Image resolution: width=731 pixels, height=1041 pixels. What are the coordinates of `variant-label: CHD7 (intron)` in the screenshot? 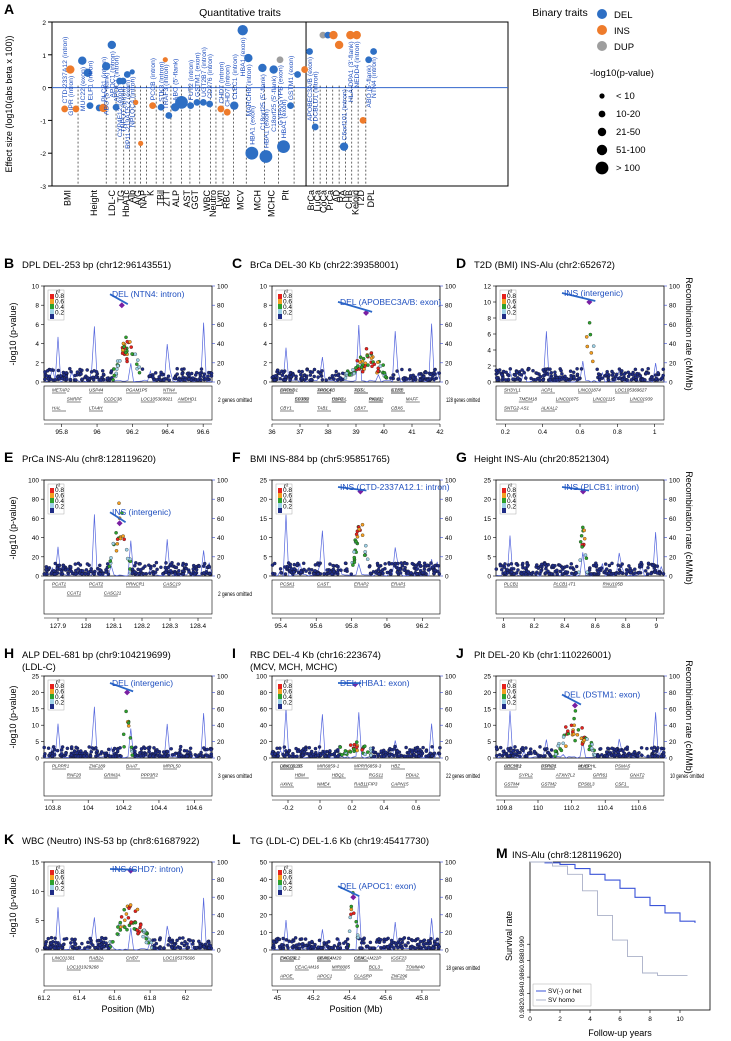 It's located at (228, 86).